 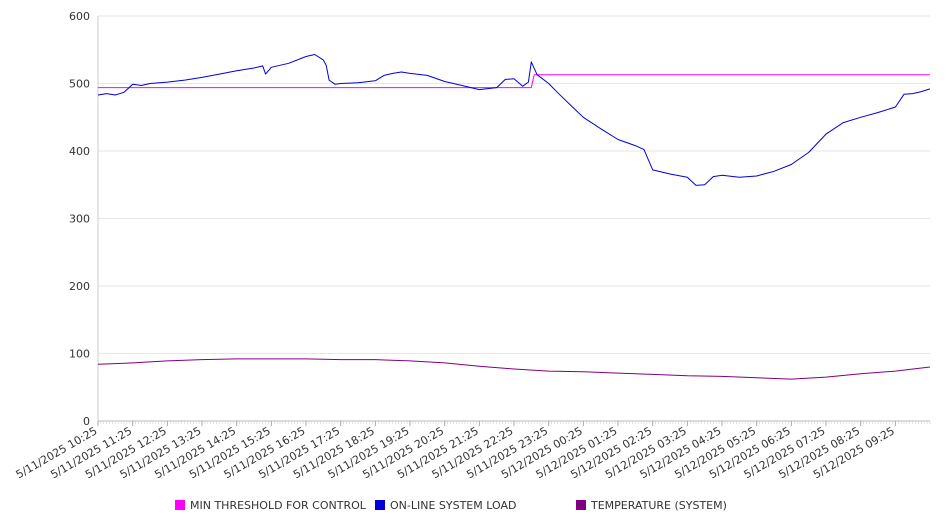 What do you see at coordinates (278, 505) in the screenshot?
I see `legend-label: MIN THRESHOLD FOR CONTROL` at bounding box center [278, 505].